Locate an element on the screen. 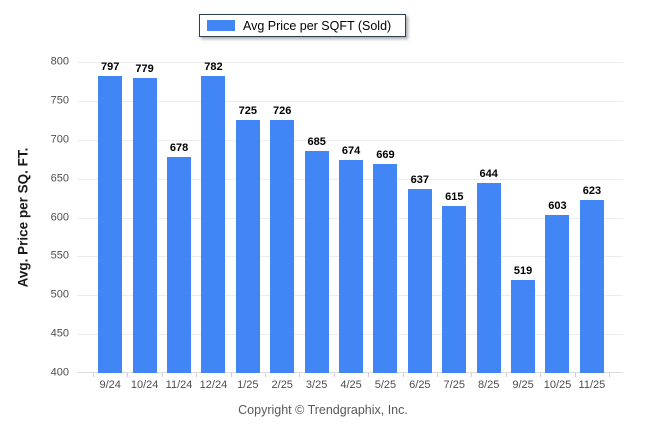 Image resolution: width=646 pixels, height=434 pixels. bar-value-label: 615 is located at coordinates (454, 196).